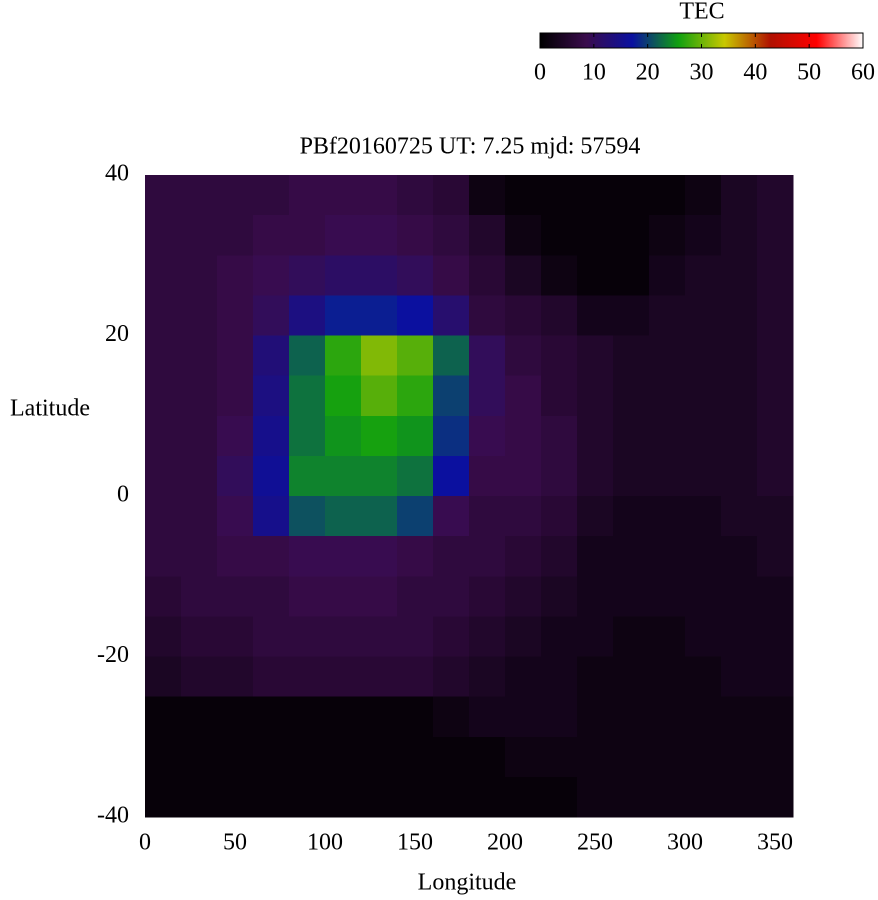 This screenshot has height=900, width=878. What do you see at coordinates (755, 73) in the screenshot?
I see `colorbar-tick-label: 40` at bounding box center [755, 73].